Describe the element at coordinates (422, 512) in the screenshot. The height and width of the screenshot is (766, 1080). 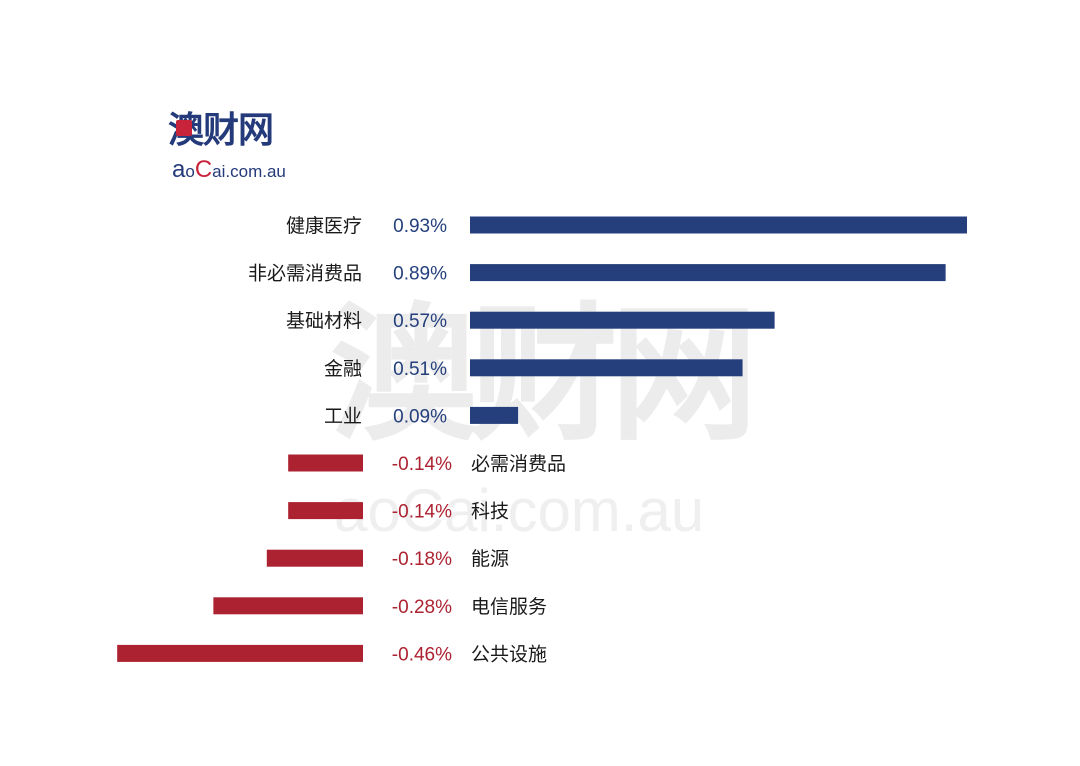
I see `value-label-7: -0.14%` at that location.